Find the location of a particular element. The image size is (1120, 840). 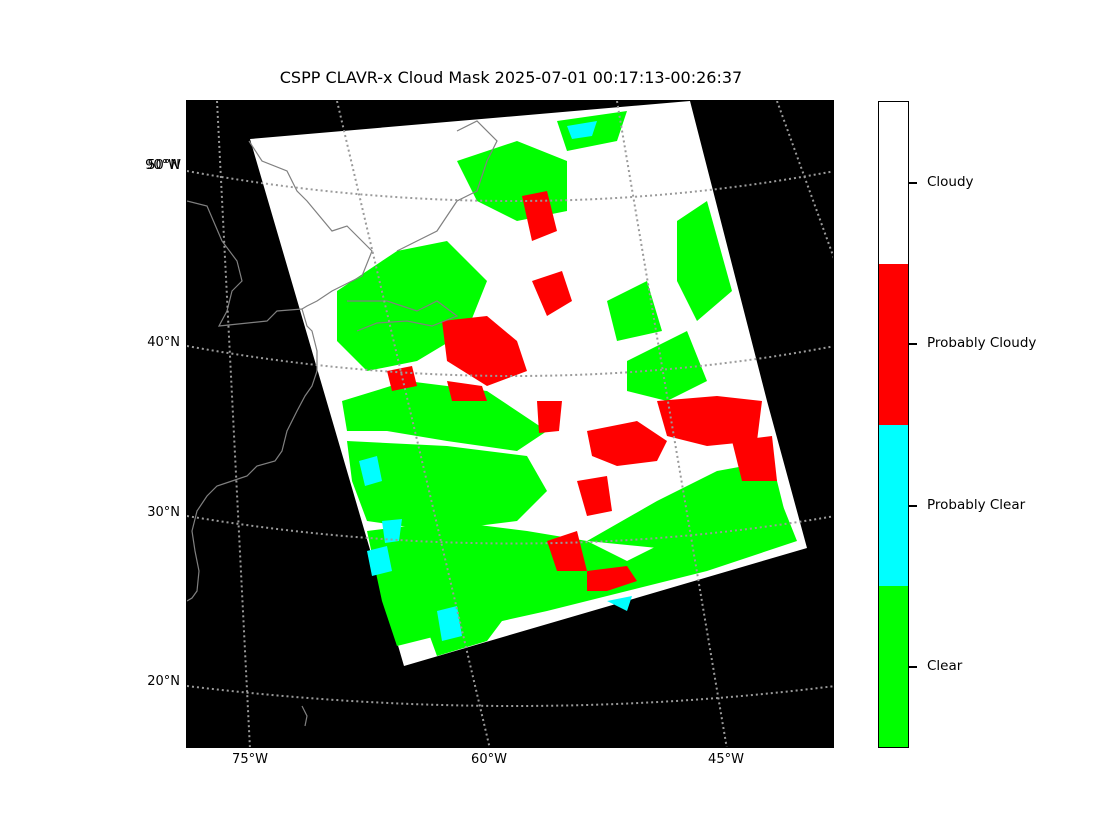

colorbar-label-clear: Clear is located at coordinates (945, 666).